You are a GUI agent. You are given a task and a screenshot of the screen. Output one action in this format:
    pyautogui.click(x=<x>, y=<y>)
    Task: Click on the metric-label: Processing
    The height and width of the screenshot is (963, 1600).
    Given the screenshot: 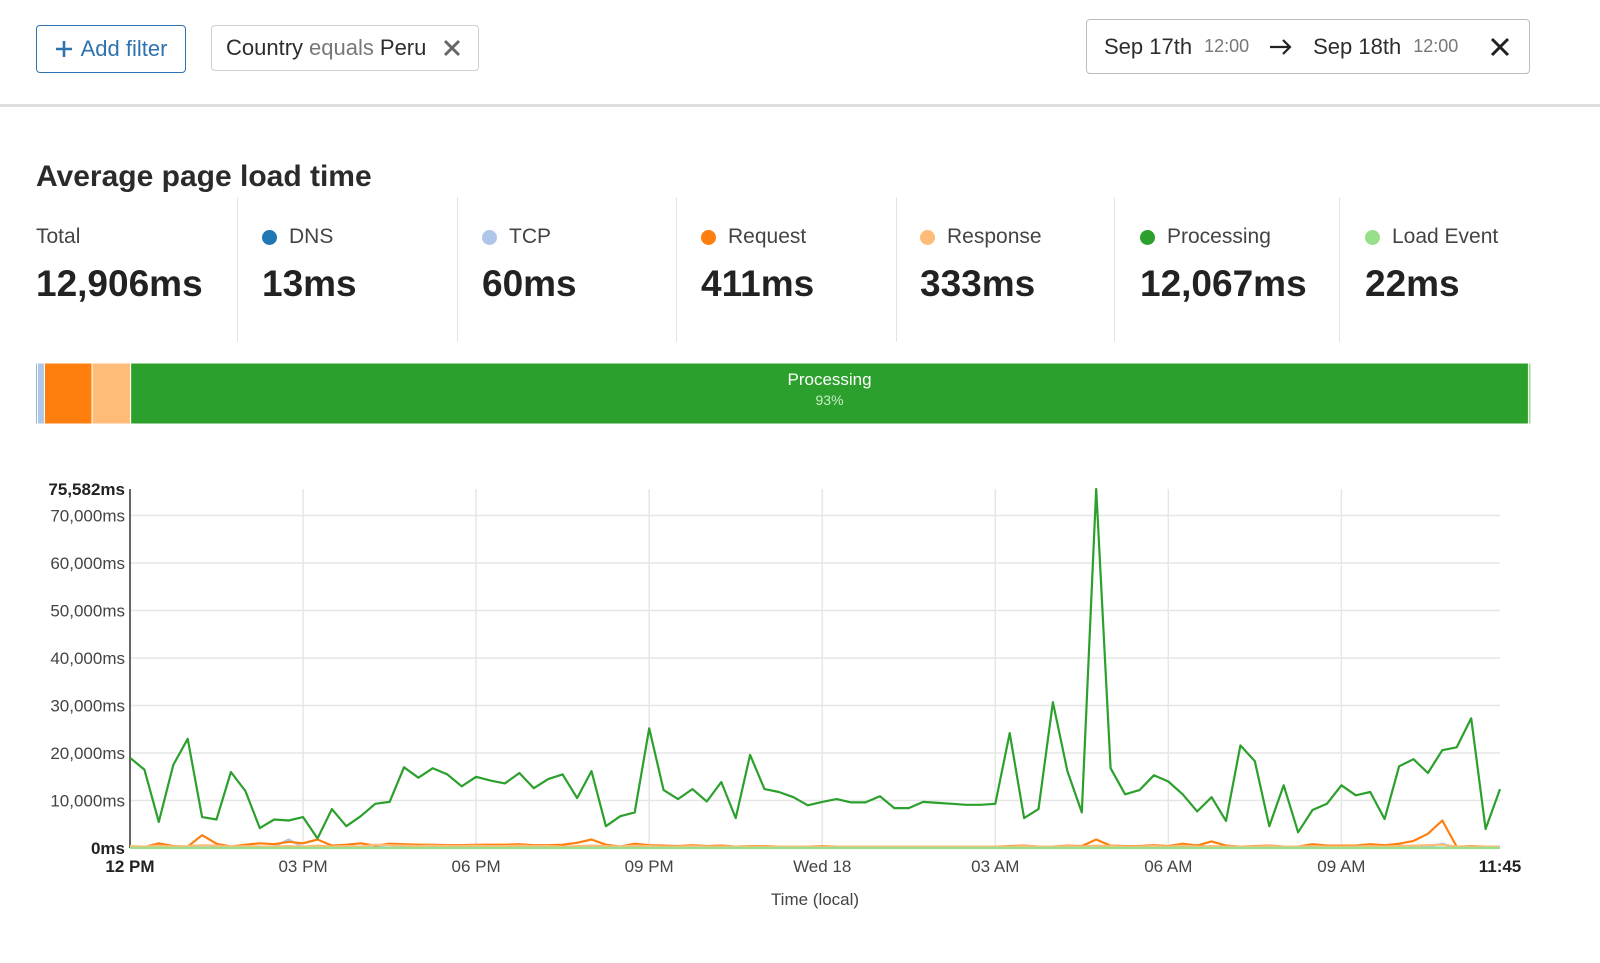 What is the action you would take?
    pyautogui.click(x=1205, y=237)
    